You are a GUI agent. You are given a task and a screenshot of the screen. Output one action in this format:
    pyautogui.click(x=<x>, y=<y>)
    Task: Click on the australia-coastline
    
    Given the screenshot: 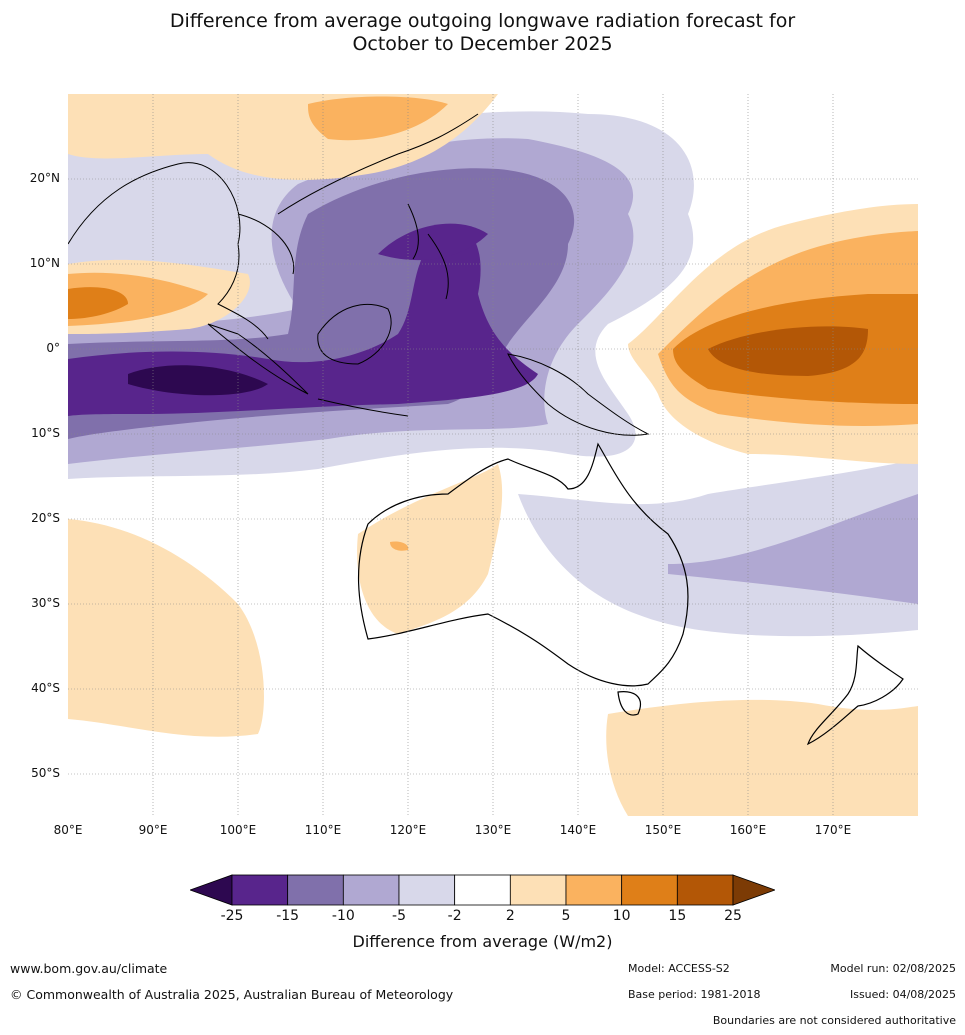 What is the action you would take?
    pyautogui.click(x=523, y=564)
    